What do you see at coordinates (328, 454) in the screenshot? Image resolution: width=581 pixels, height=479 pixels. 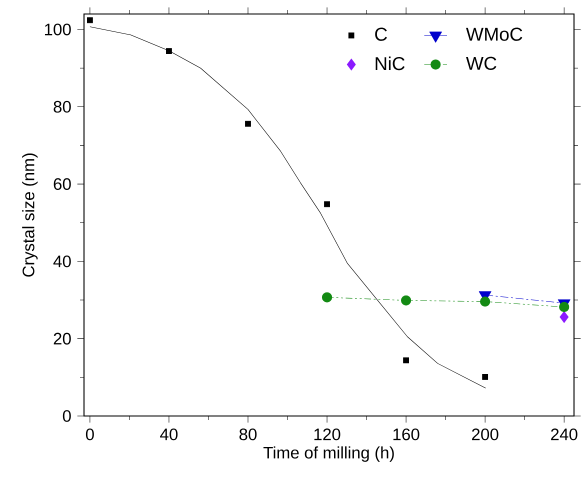 I see `x-axis-title: Time of milling (h)` at bounding box center [328, 454].